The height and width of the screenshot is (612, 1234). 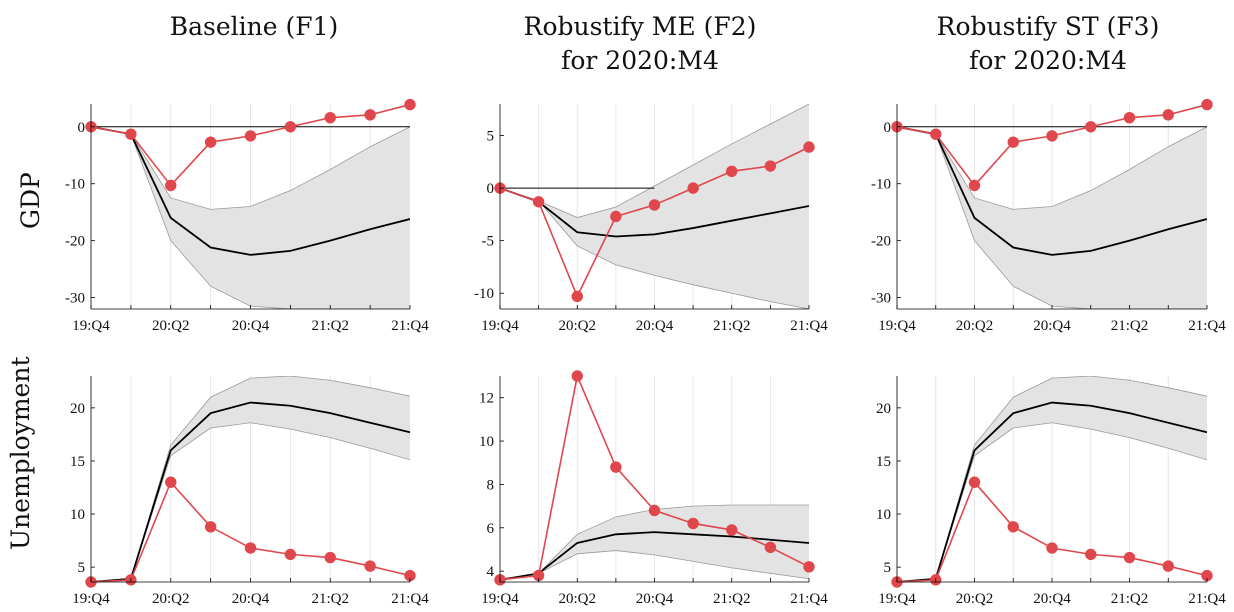 What do you see at coordinates (250, 168) in the screenshot?
I see `band-upper-edge` at bounding box center [250, 168].